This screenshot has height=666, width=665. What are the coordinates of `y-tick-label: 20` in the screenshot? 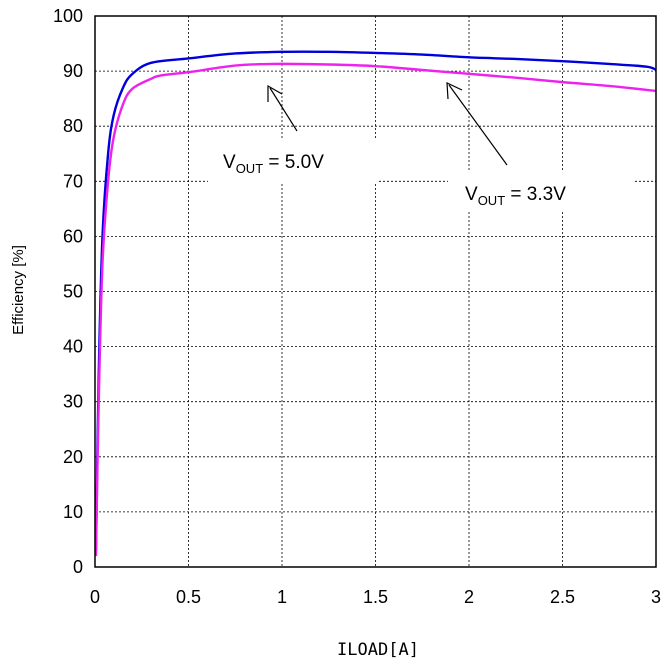 It's located at (73, 457).